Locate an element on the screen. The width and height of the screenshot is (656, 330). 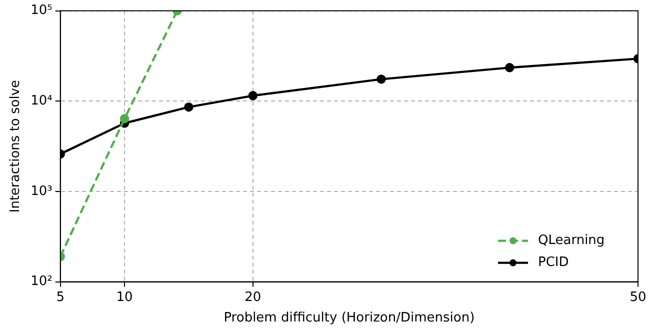
x-tick-label: 5 is located at coordinates (60, 297).